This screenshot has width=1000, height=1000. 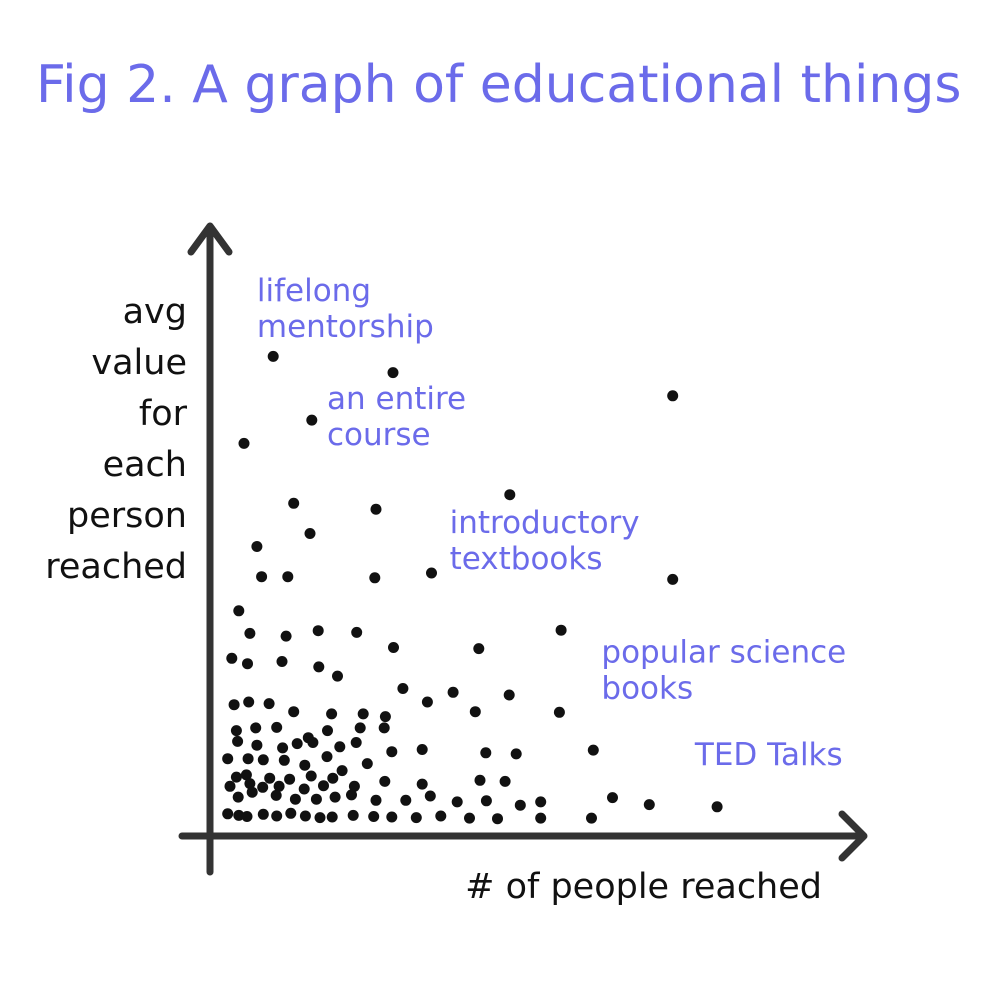 I want to click on chart-title: Fig 2. A graph of educational things, so click(x=498, y=85).